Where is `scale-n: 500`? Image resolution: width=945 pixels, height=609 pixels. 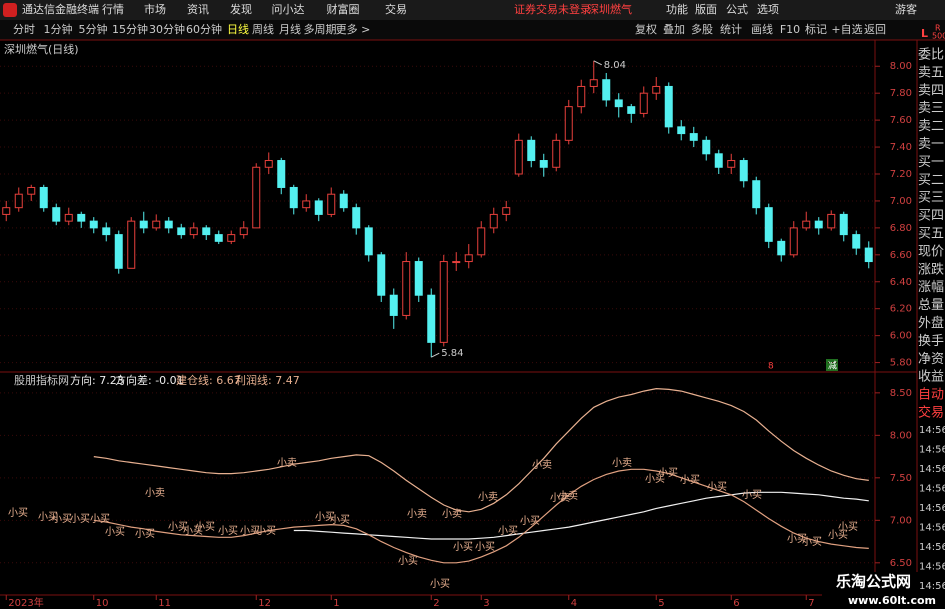 scale-n: 500 is located at coordinates (938, 36).